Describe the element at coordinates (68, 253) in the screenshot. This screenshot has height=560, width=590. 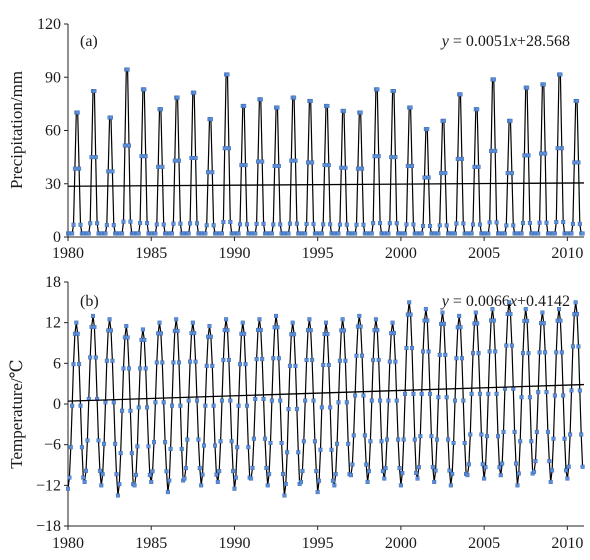
I see `x-tick-label: 1980` at that location.